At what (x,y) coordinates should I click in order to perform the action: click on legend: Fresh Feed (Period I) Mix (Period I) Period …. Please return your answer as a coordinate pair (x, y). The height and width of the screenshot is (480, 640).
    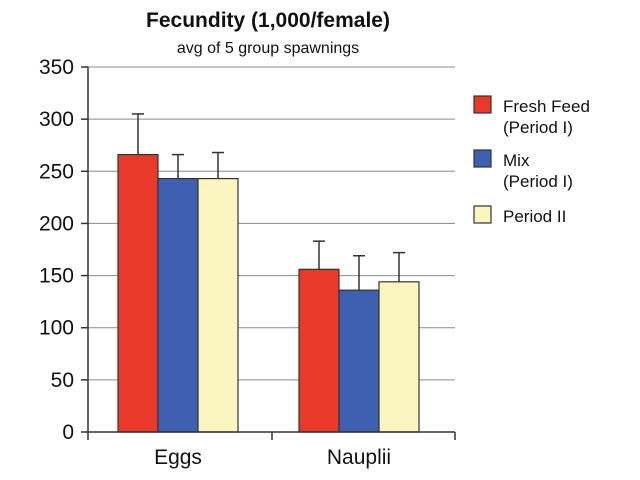
    Looking at the image, I should click on (531, 160).